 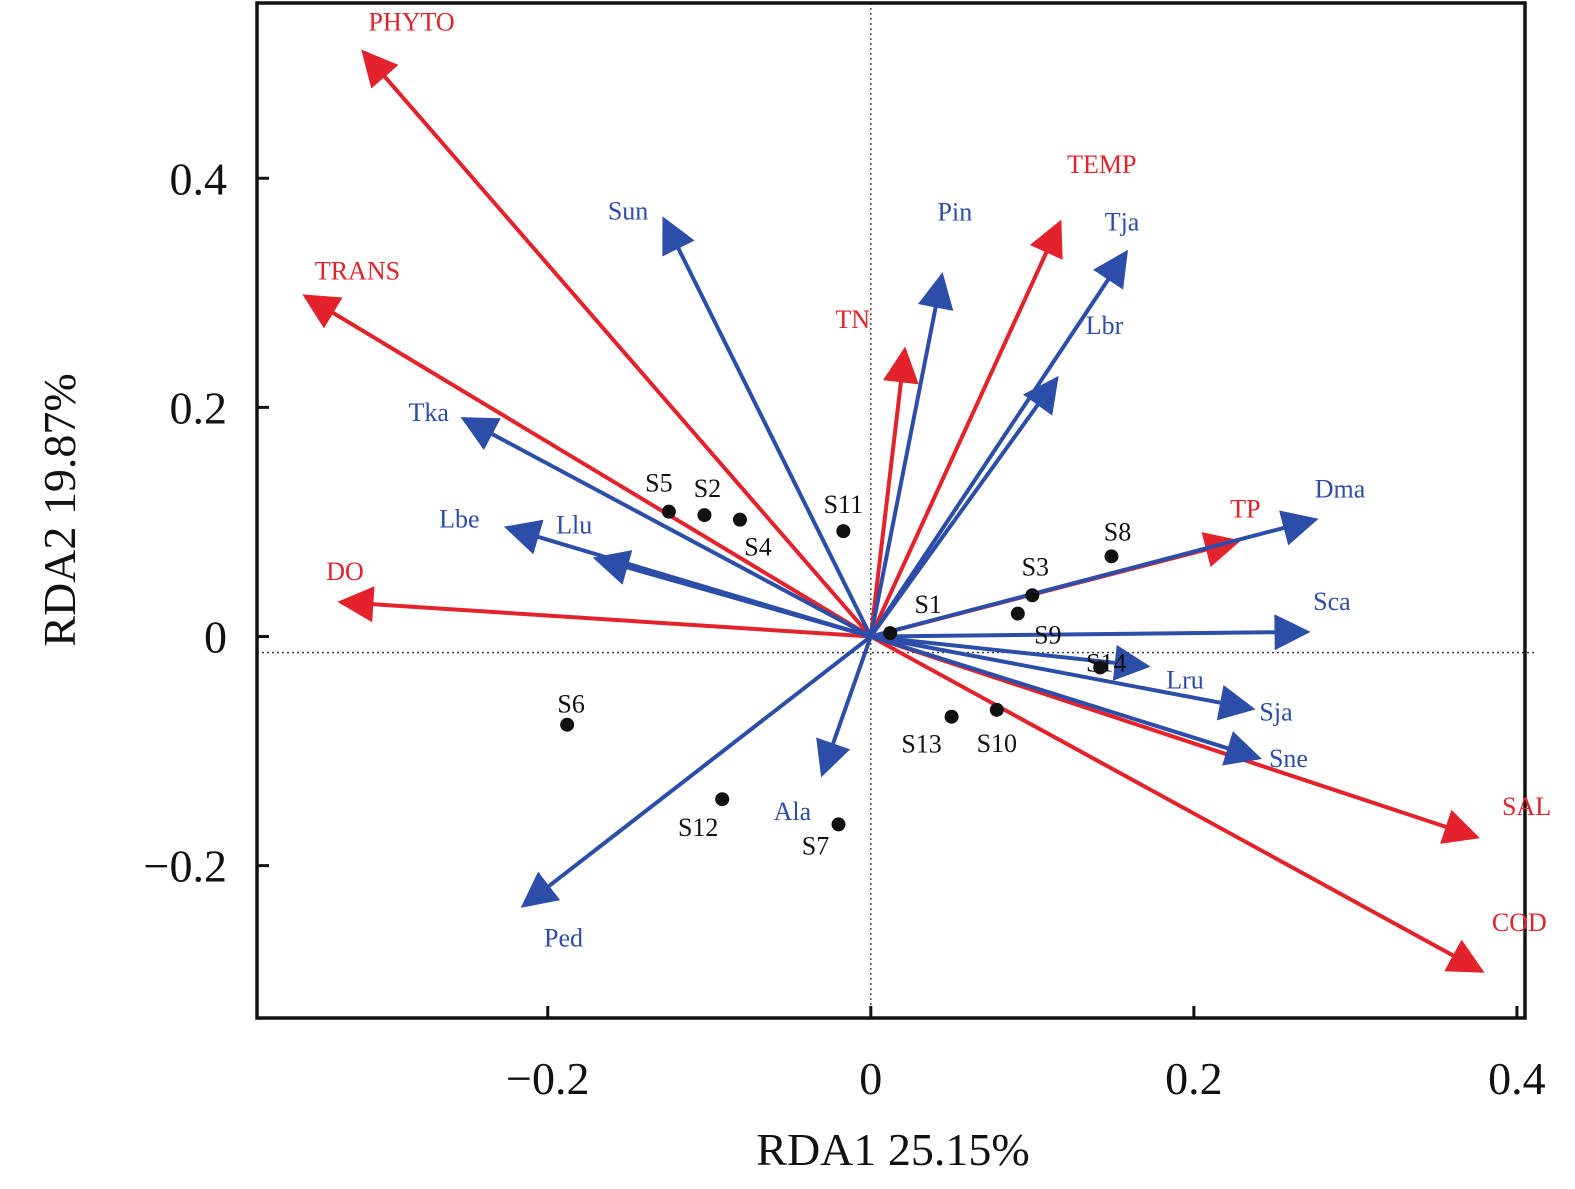 What do you see at coordinates (757, 547) in the screenshot?
I see `site-label-s4: S4` at bounding box center [757, 547].